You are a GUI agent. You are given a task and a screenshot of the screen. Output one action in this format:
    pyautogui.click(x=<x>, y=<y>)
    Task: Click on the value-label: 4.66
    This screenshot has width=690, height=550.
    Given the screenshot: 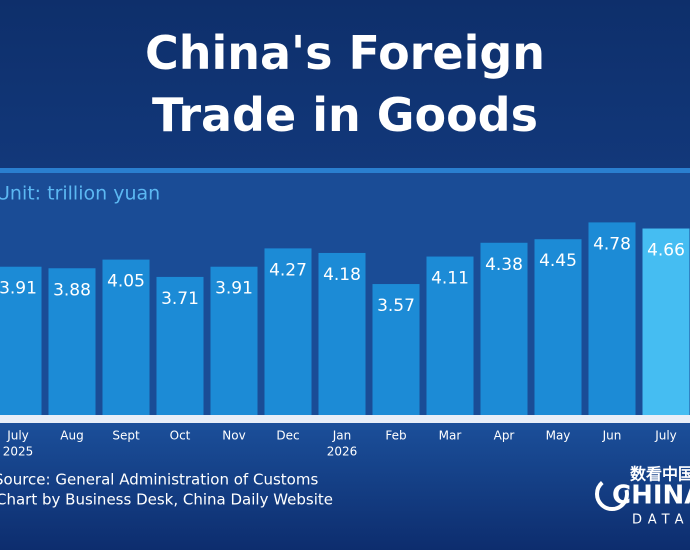 What is the action you would take?
    pyautogui.click(x=666, y=251)
    